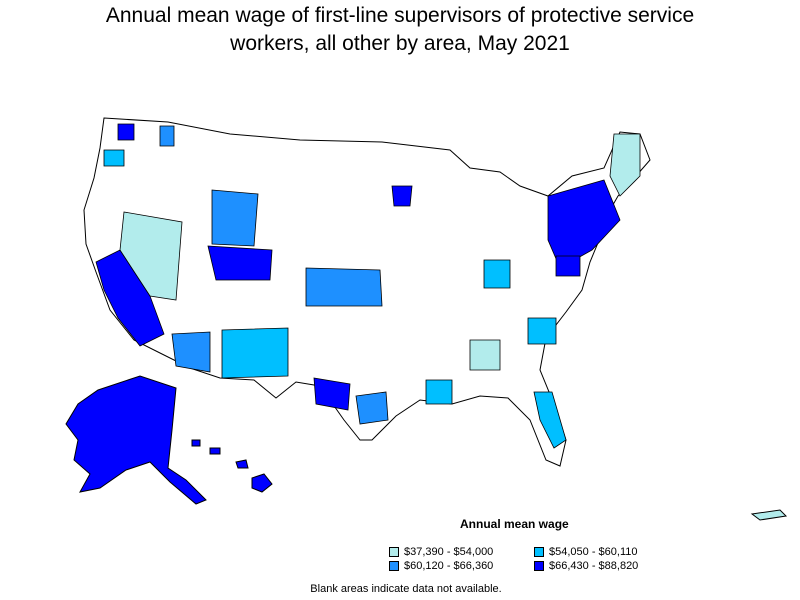 The image size is (800, 600). Describe the element at coordinates (593, 552) in the screenshot. I see `legend-label-2: $54,050 - $60,110` at that location.